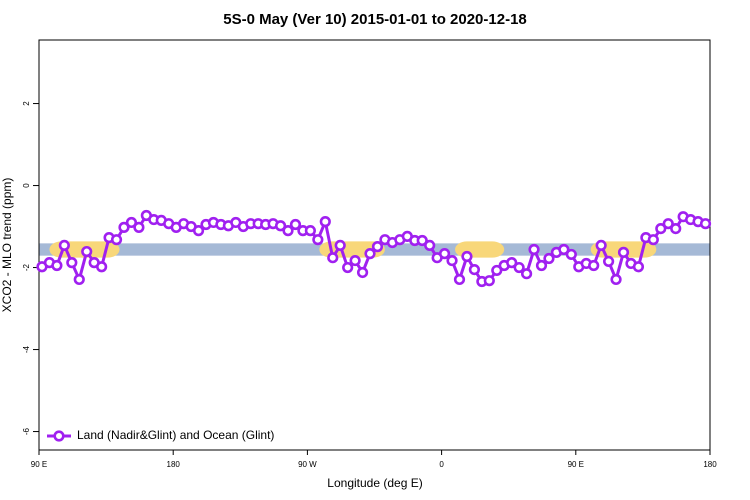  I want to click on y-tick-label: 2, so click(26, 103).